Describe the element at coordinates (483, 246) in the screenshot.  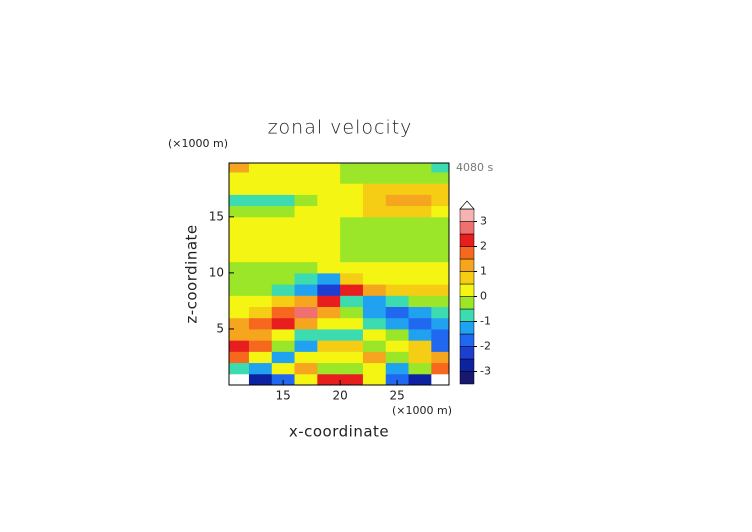
I see `colorbar-tick-label: 2` at that location.